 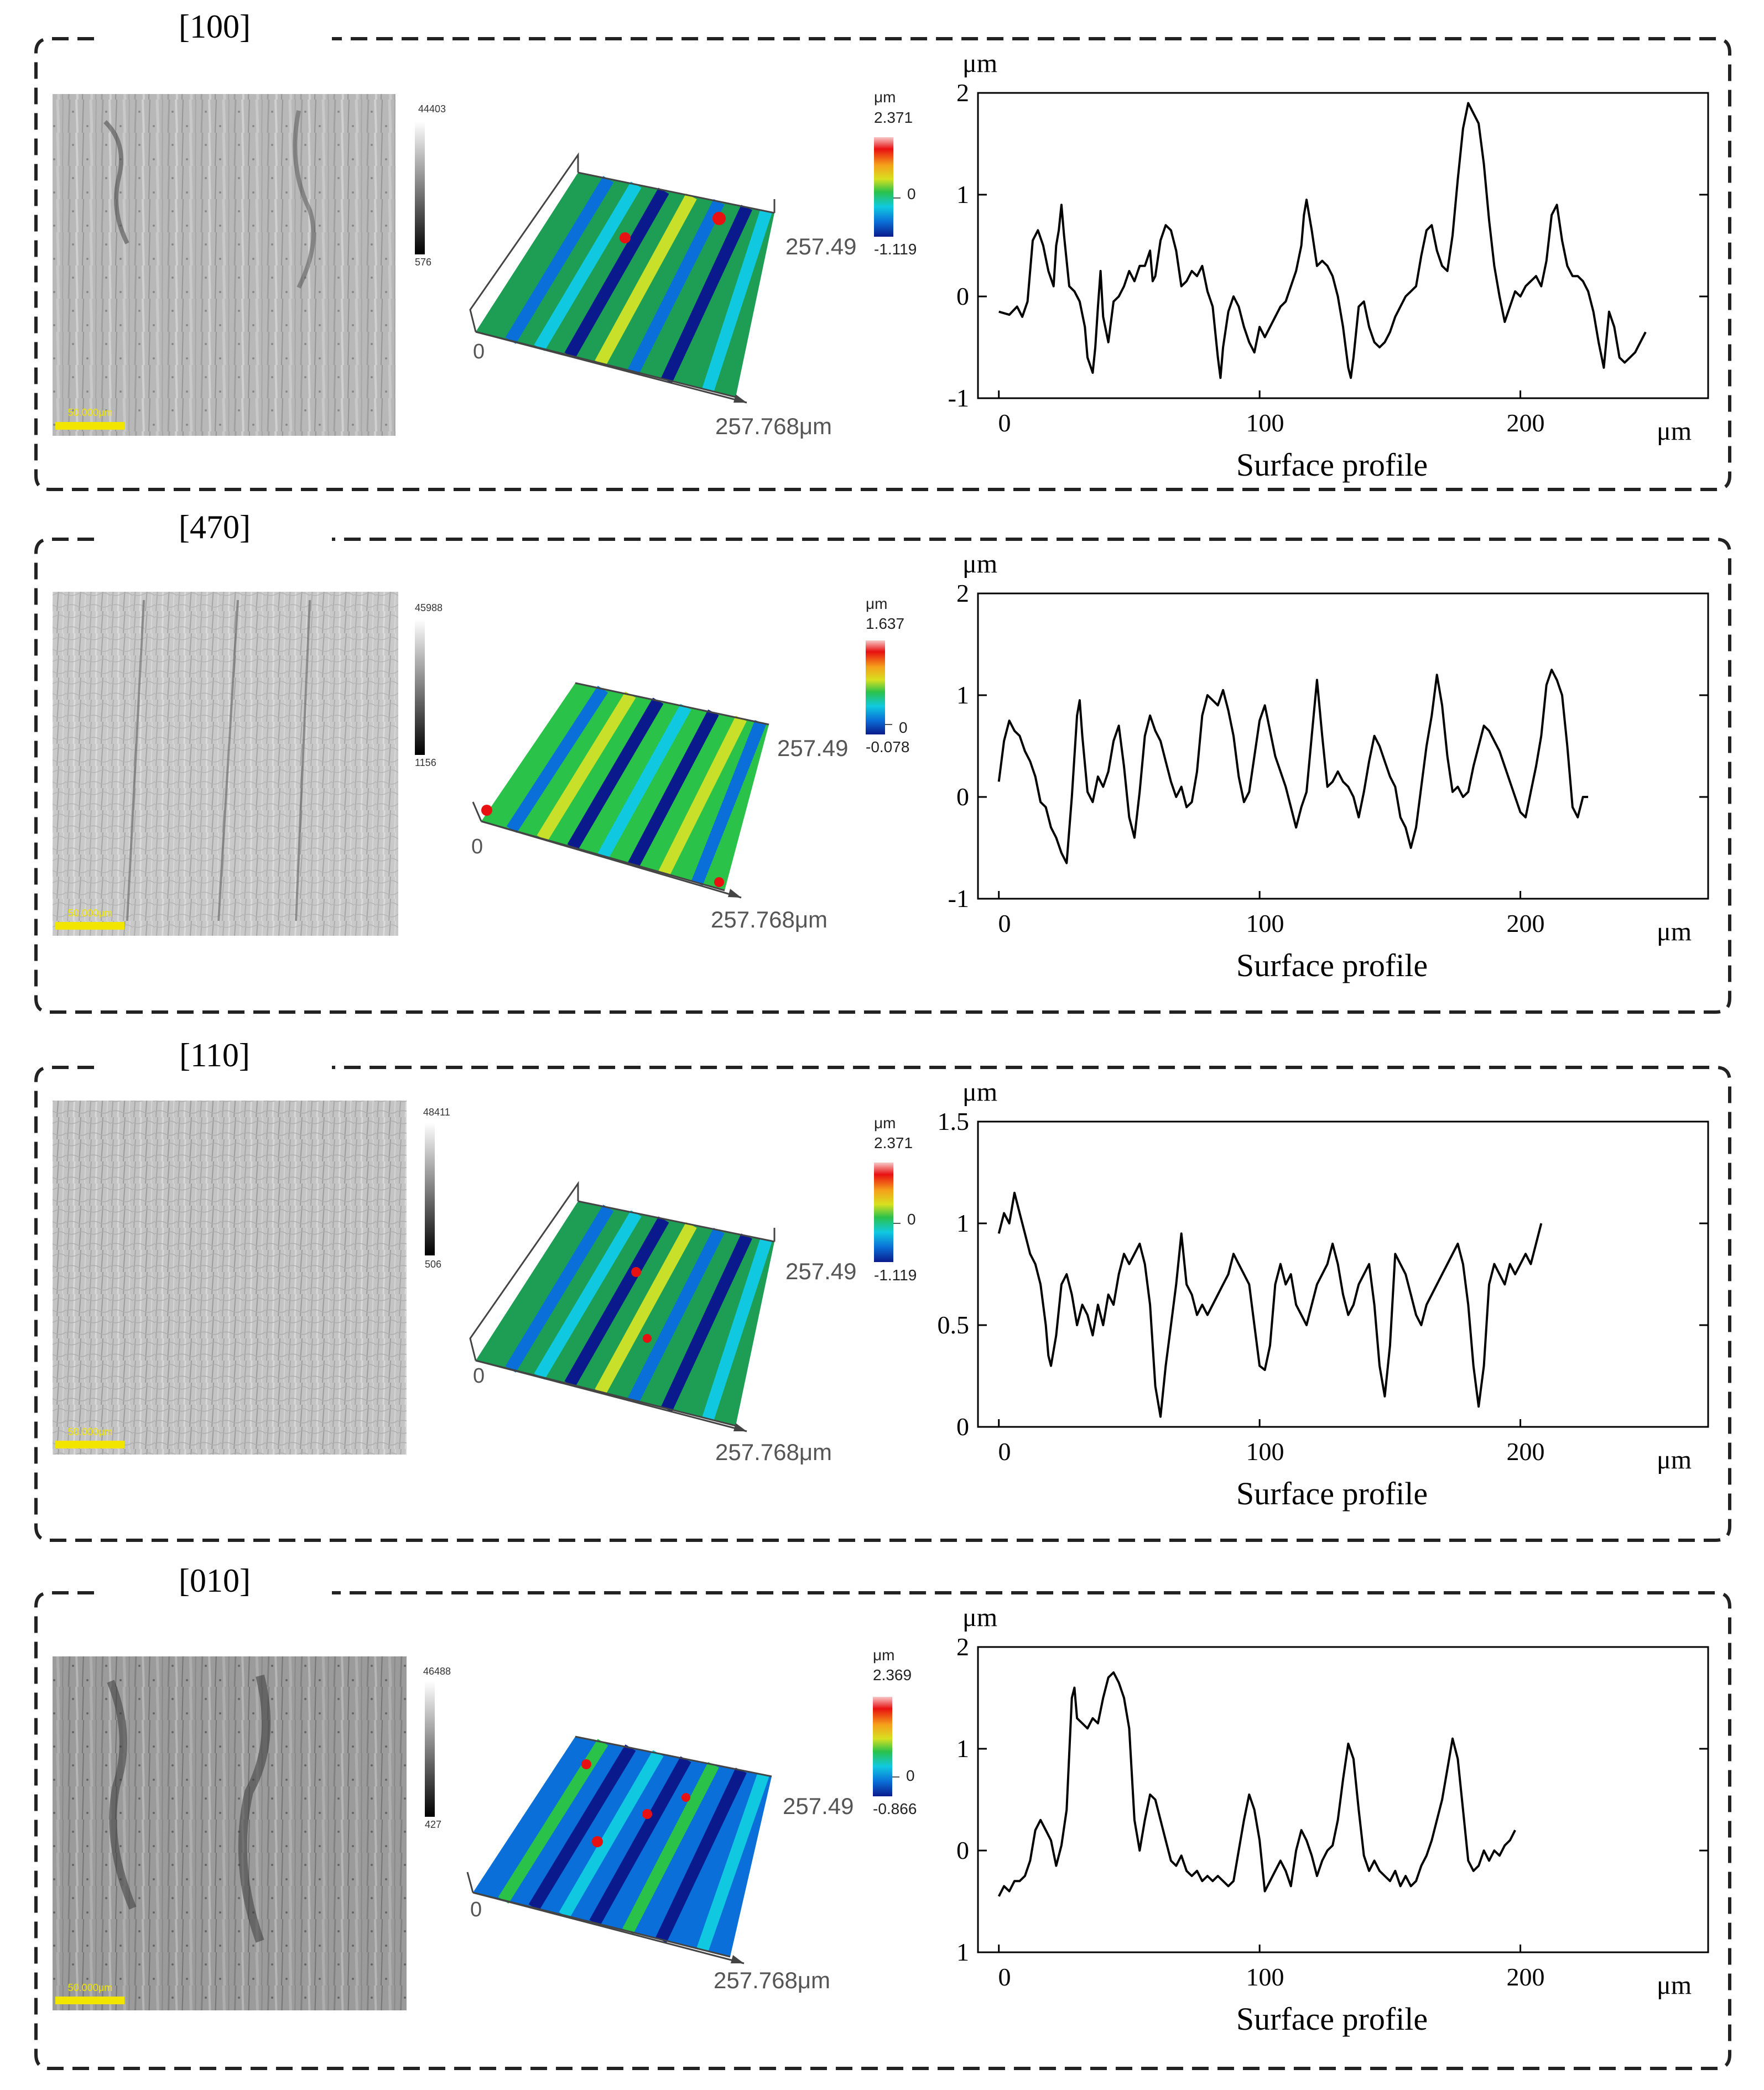 I want to click on gray-min: 506, so click(x=433, y=1264).